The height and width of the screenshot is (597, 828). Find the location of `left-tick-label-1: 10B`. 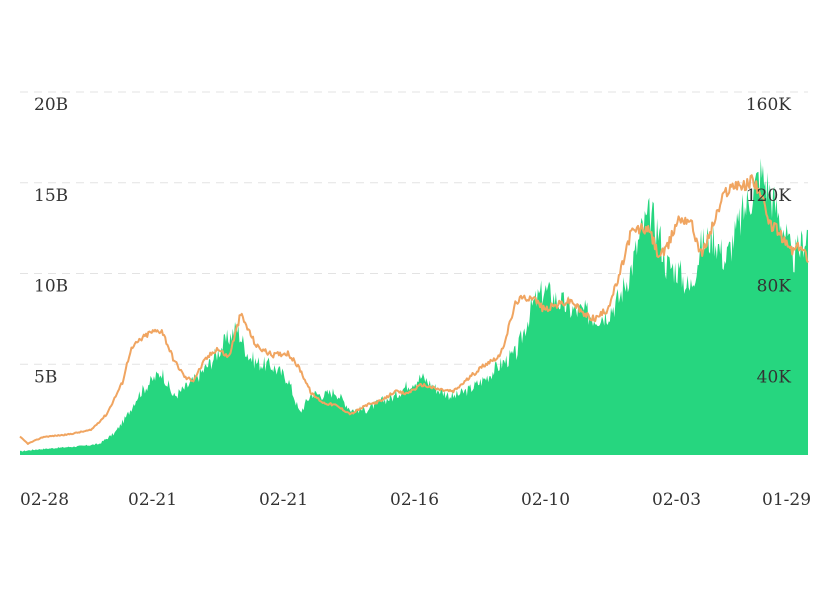

left-tick-label-1: 10B is located at coordinates (51, 287).